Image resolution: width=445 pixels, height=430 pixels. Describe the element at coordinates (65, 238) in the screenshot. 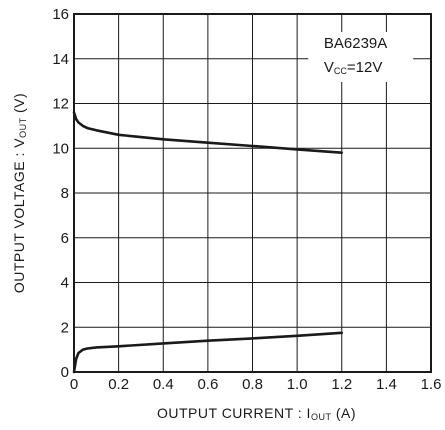

I see `y-tick-label: 6` at that location.